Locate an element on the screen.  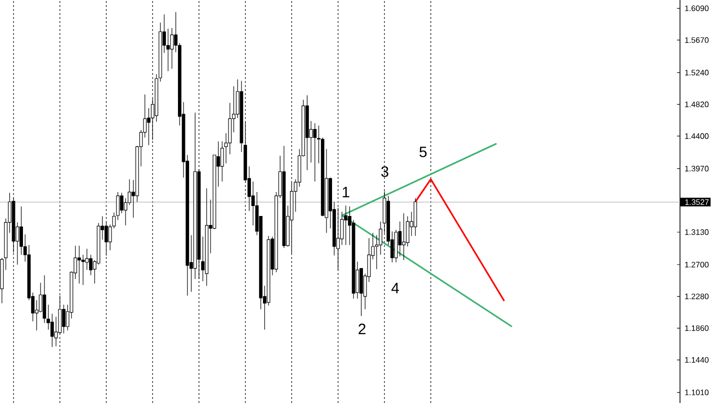
annotation: 4 is located at coordinates (395, 288).